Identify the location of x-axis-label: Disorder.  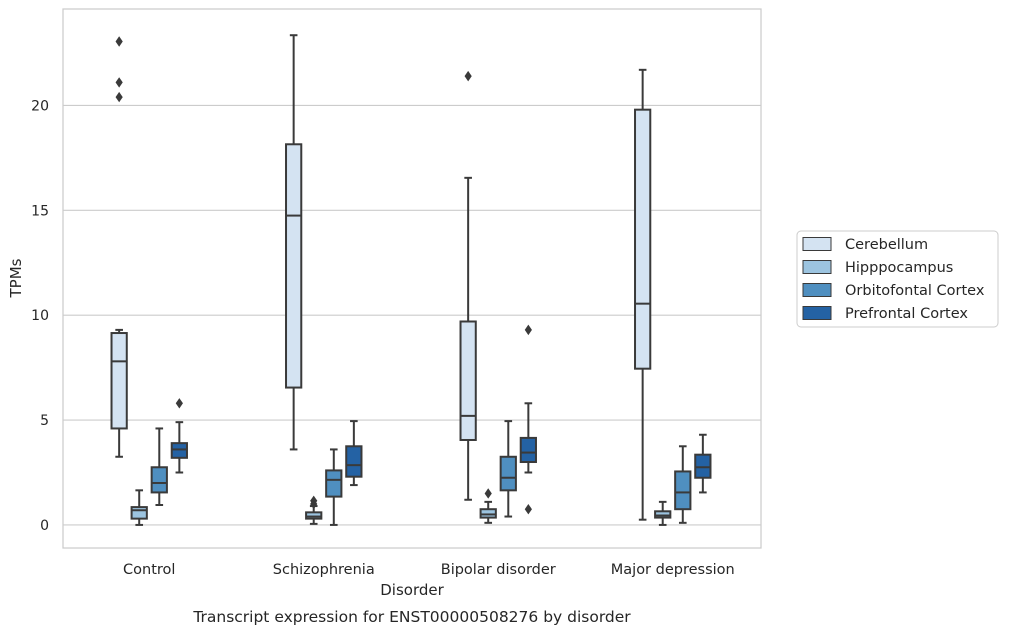
(412, 590).